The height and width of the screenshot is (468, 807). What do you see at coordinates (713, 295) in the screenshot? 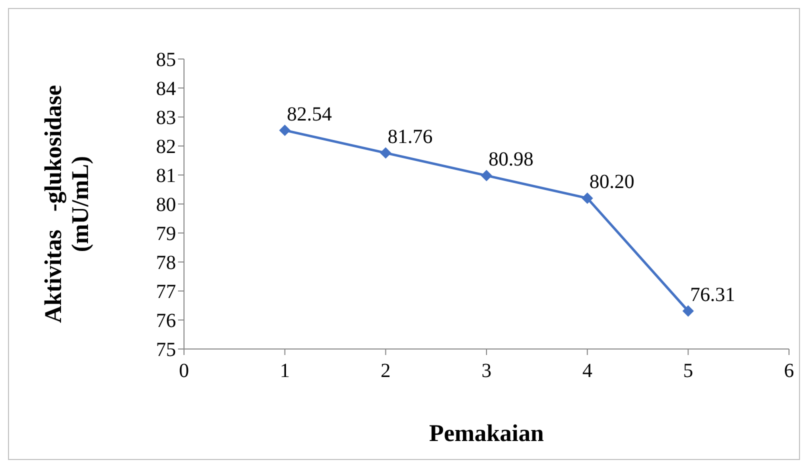
I see `text: 76.31` at bounding box center [713, 295].